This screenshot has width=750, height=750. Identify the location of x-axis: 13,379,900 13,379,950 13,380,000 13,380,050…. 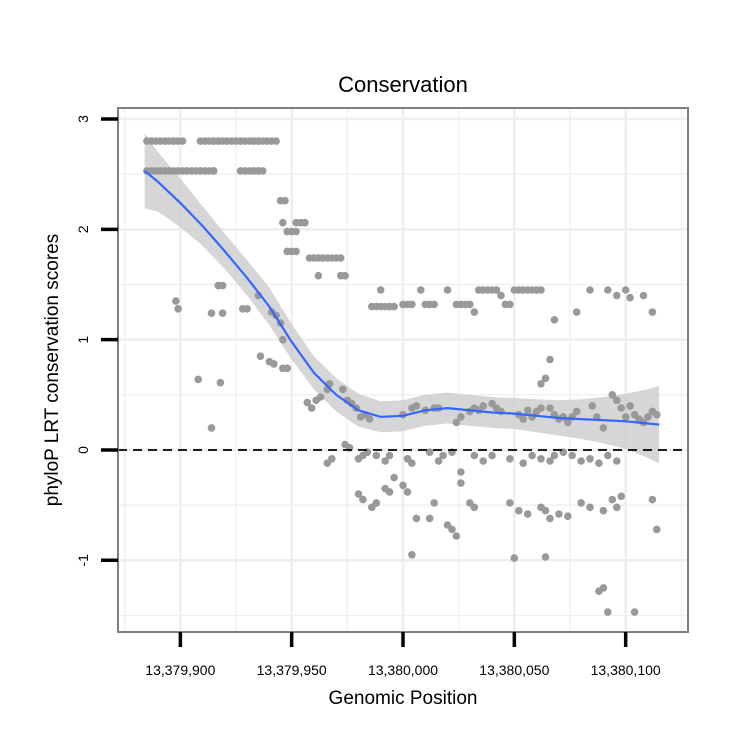
(403, 655).